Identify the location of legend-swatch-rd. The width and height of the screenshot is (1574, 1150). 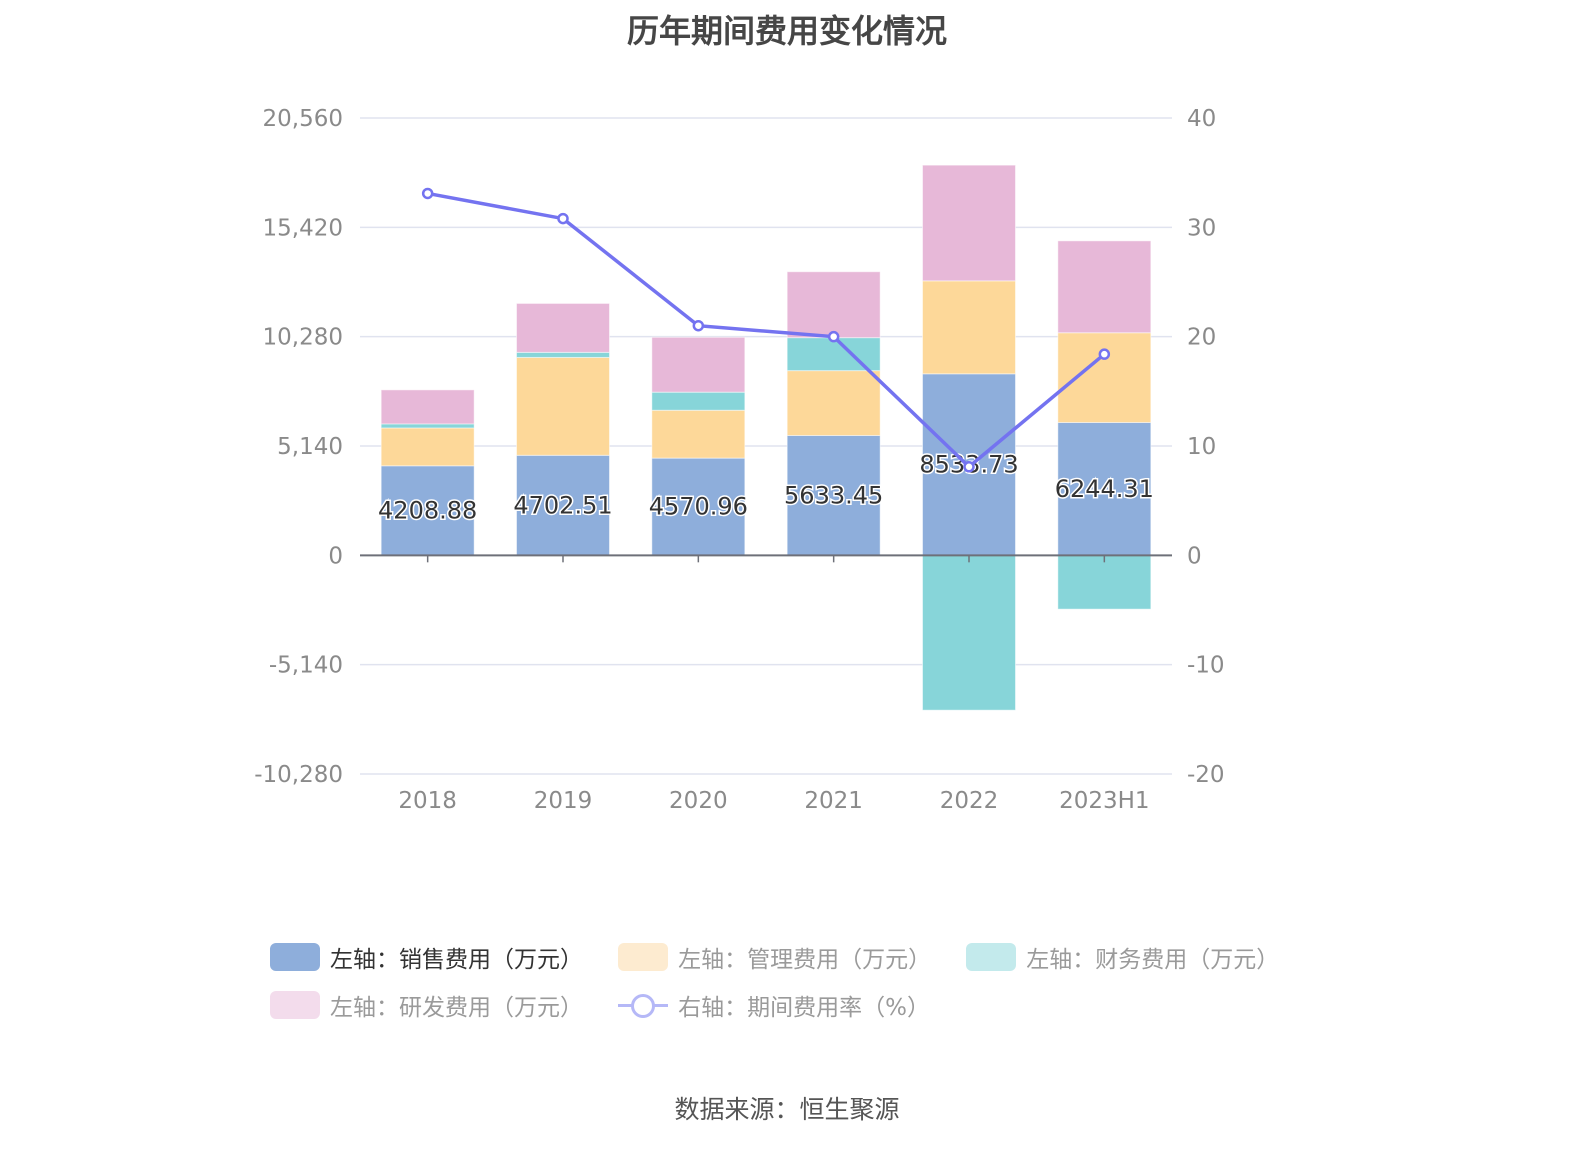
(295, 1005).